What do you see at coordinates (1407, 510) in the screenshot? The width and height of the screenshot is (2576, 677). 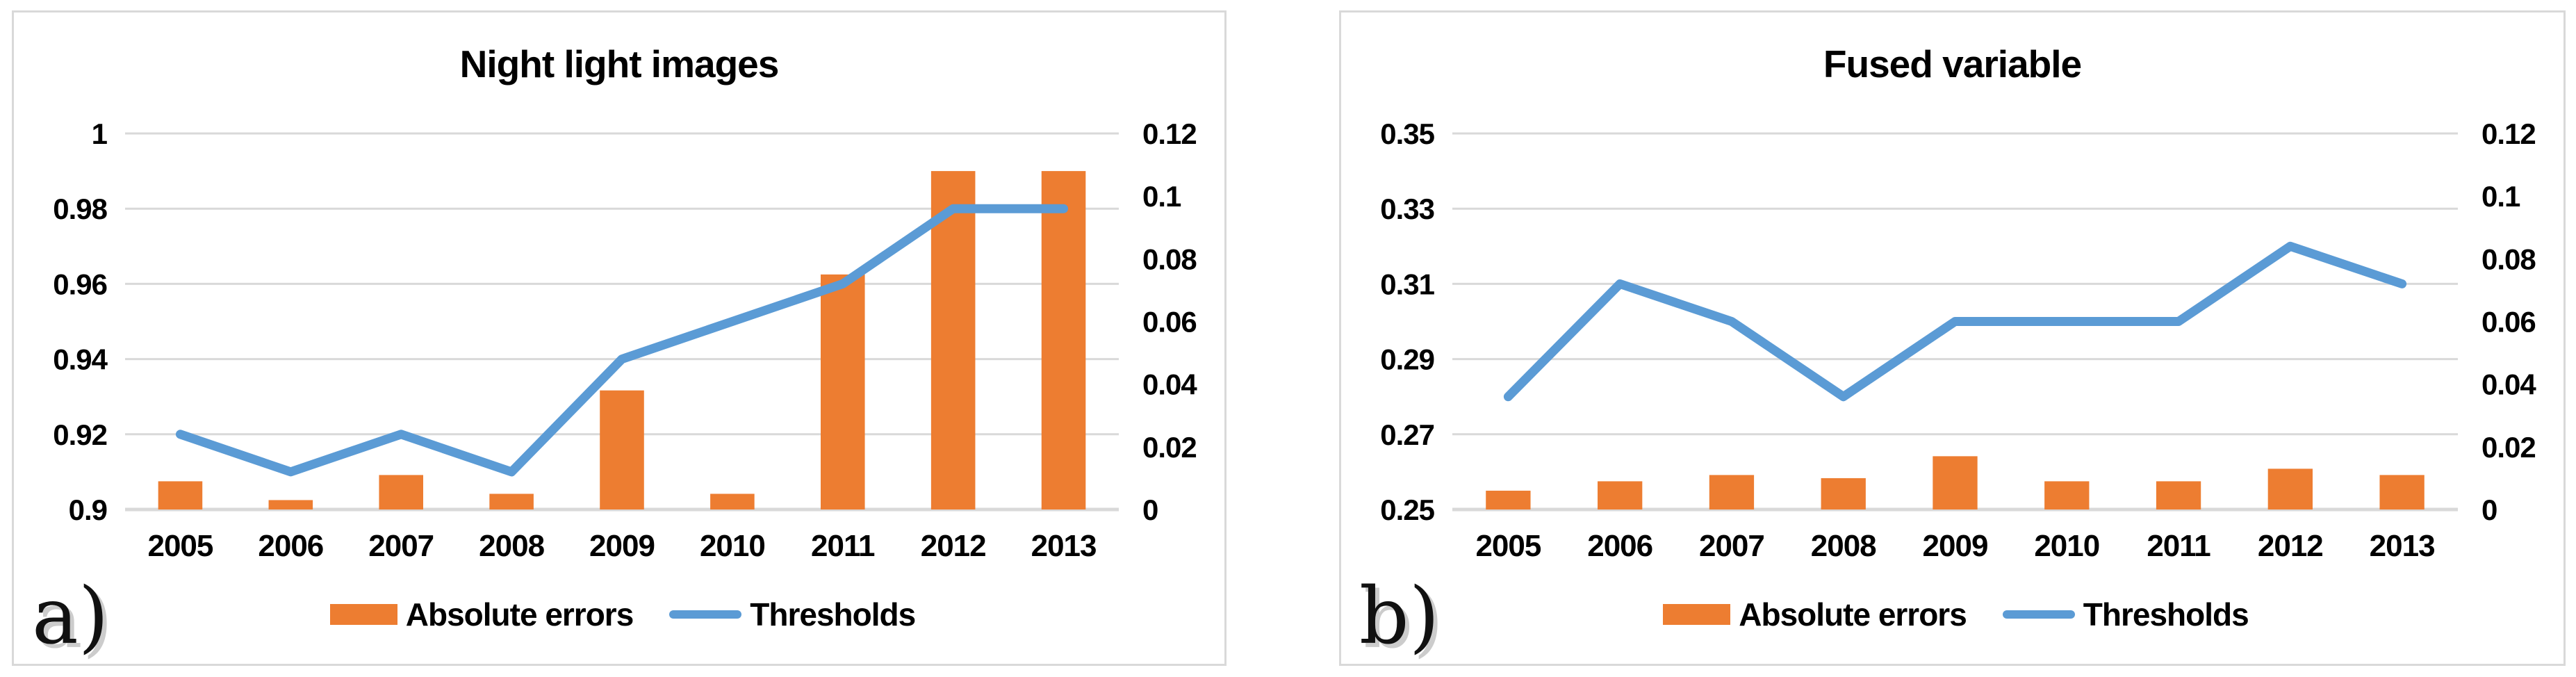 I see `left-axis-tick-label: 0.25` at bounding box center [1407, 510].